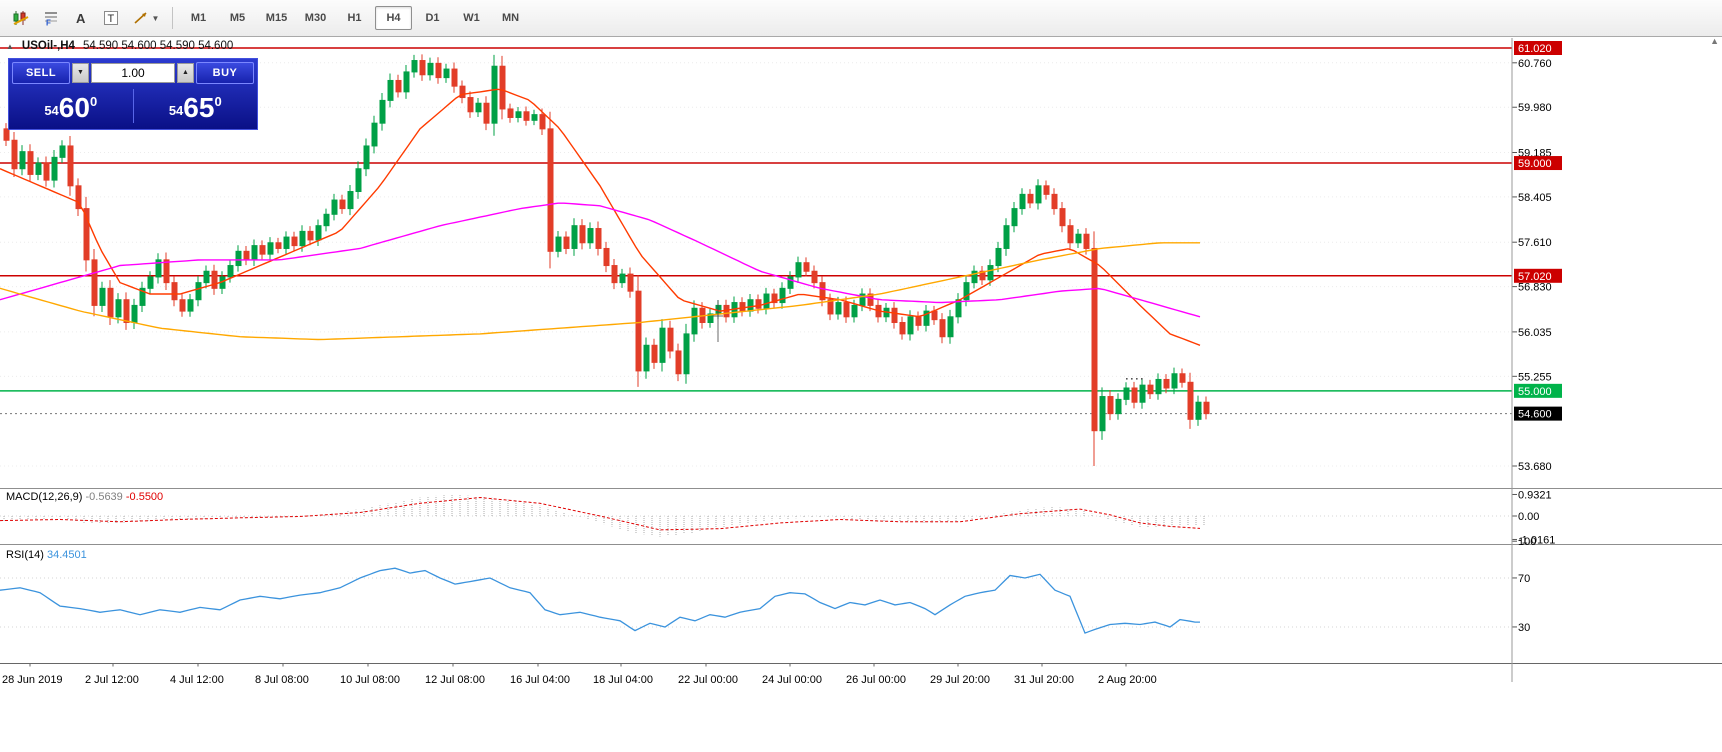  What do you see at coordinates (282, 680) in the screenshot?
I see `svg-text: 8 Jul 08:00` at bounding box center [282, 680].